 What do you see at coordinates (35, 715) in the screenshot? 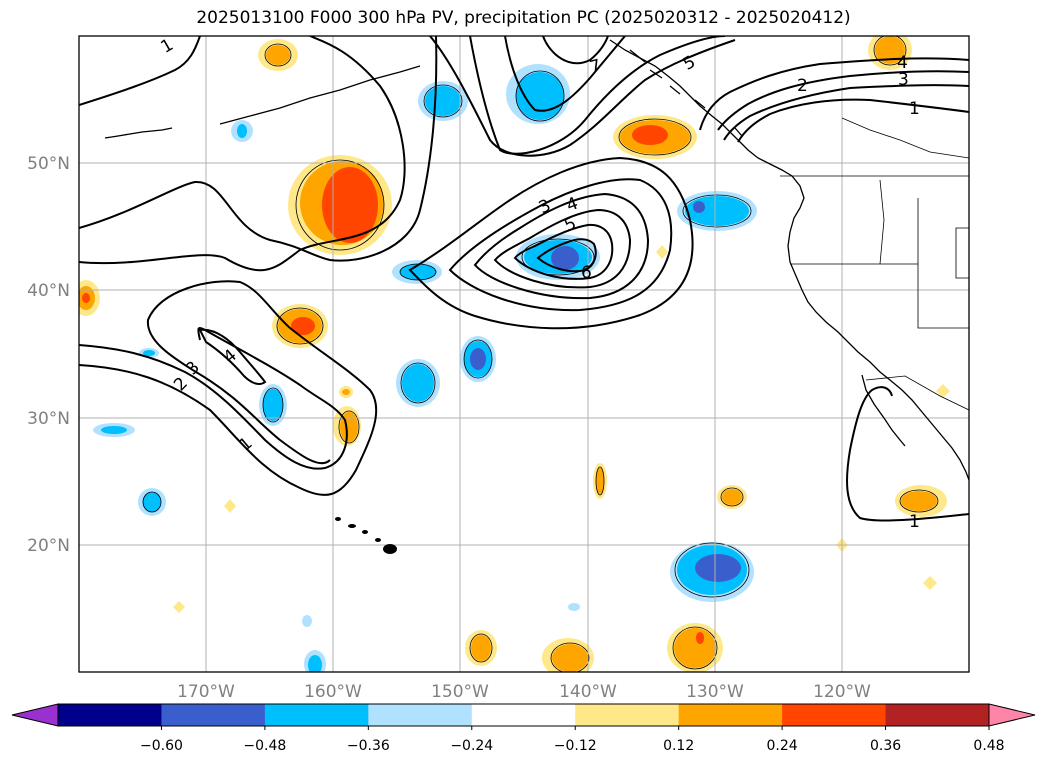
I see `colorbar-extend-low` at bounding box center [35, 715].